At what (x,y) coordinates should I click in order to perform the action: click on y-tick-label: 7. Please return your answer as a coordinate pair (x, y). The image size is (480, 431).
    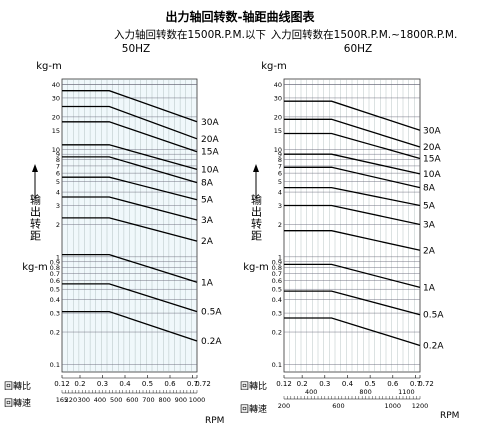
    Looking at the image, I should click on (280, 166).